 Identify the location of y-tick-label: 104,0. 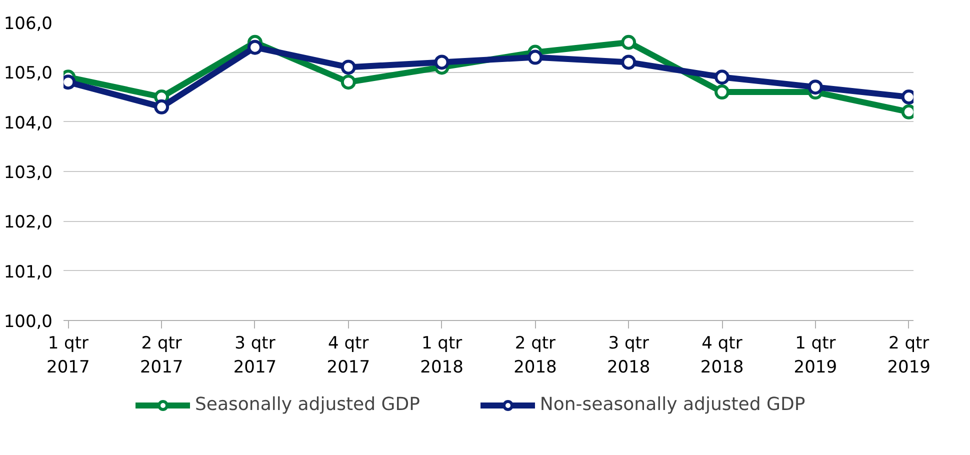
(28, 123).